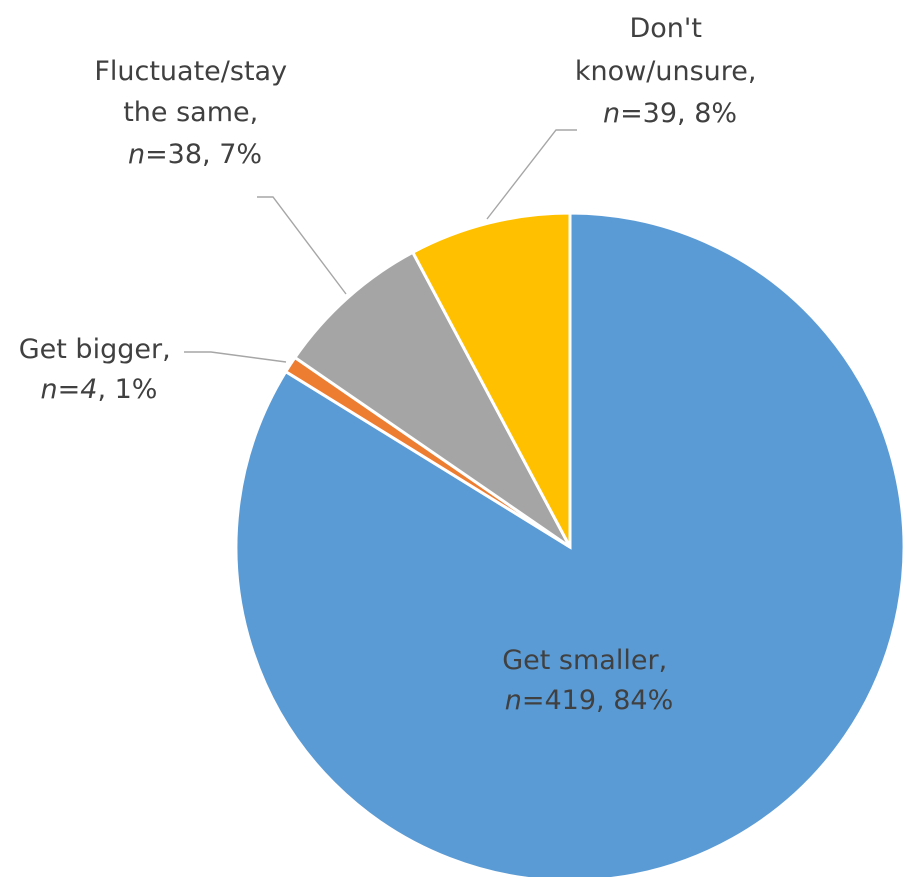 The width and height of the screenshot is (907, 877). I want to click on label-get-smaller: Get smaller, n=419, 84%, so click(589, 680).